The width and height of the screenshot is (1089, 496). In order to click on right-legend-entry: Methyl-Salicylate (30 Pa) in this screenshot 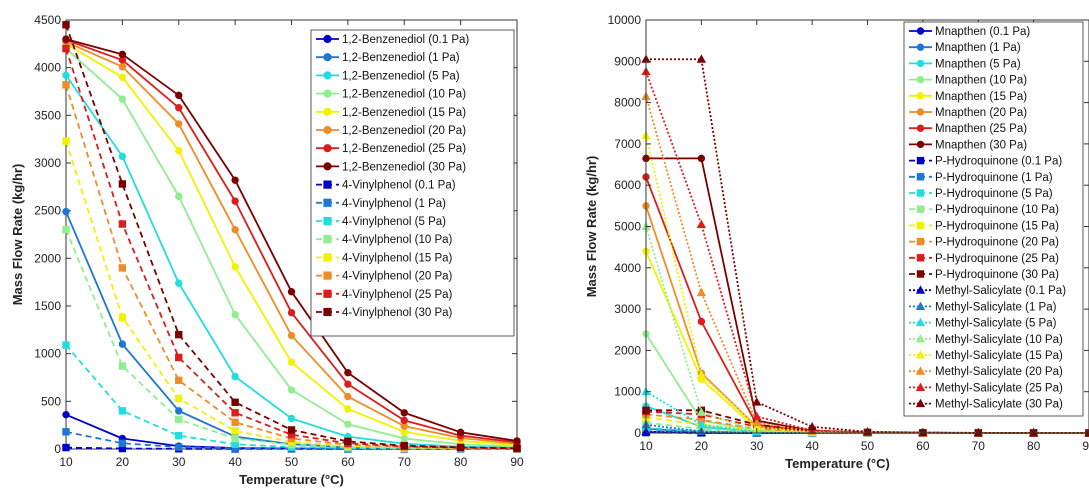, I will do `click(999, 405)`.